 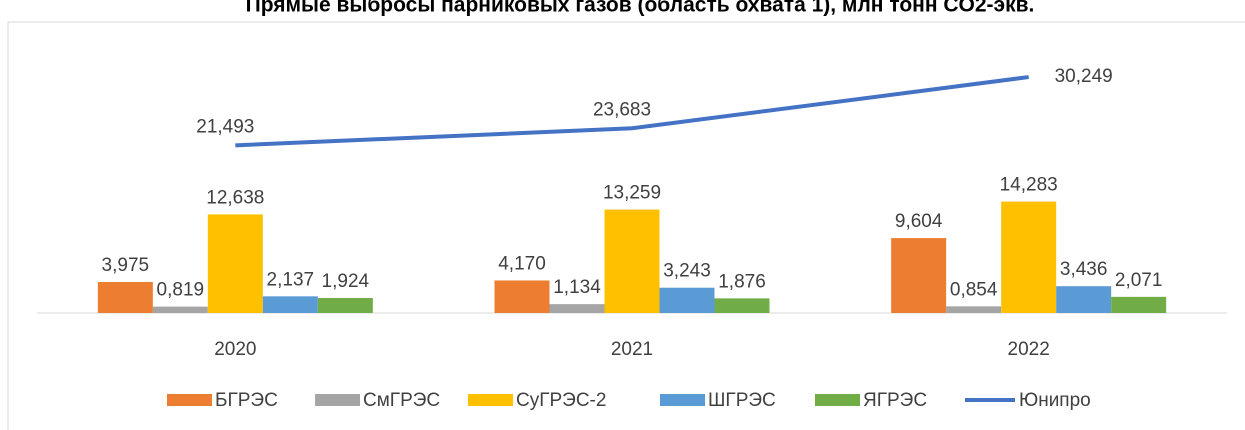 I want to click on x-tick-label: 2021, so click(x=632, y=349).